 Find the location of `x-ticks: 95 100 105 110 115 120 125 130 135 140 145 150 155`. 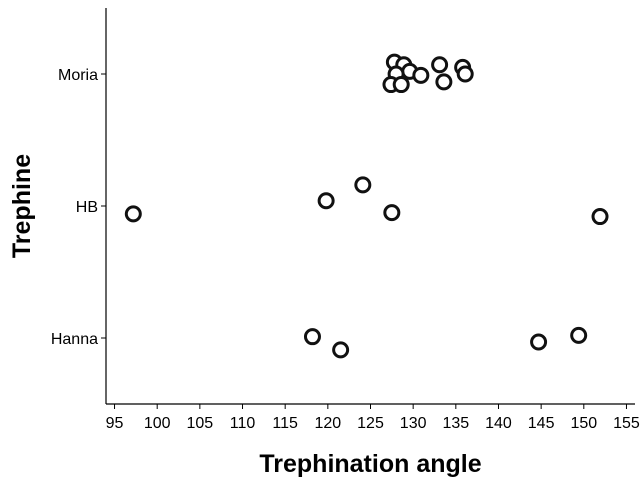

x-ticks: 95 100 105 110 115 120 125 130 135 140 145 150 155 is located at coordinates (373, 418).